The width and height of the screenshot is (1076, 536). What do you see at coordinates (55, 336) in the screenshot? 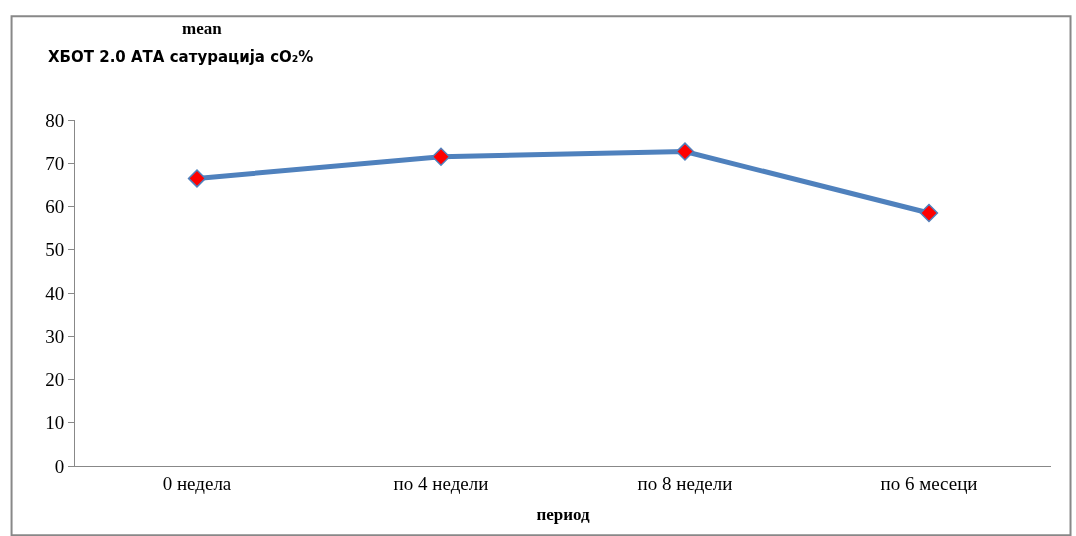
I see `y-tick-label: 30` at bounding box center [55, 336].